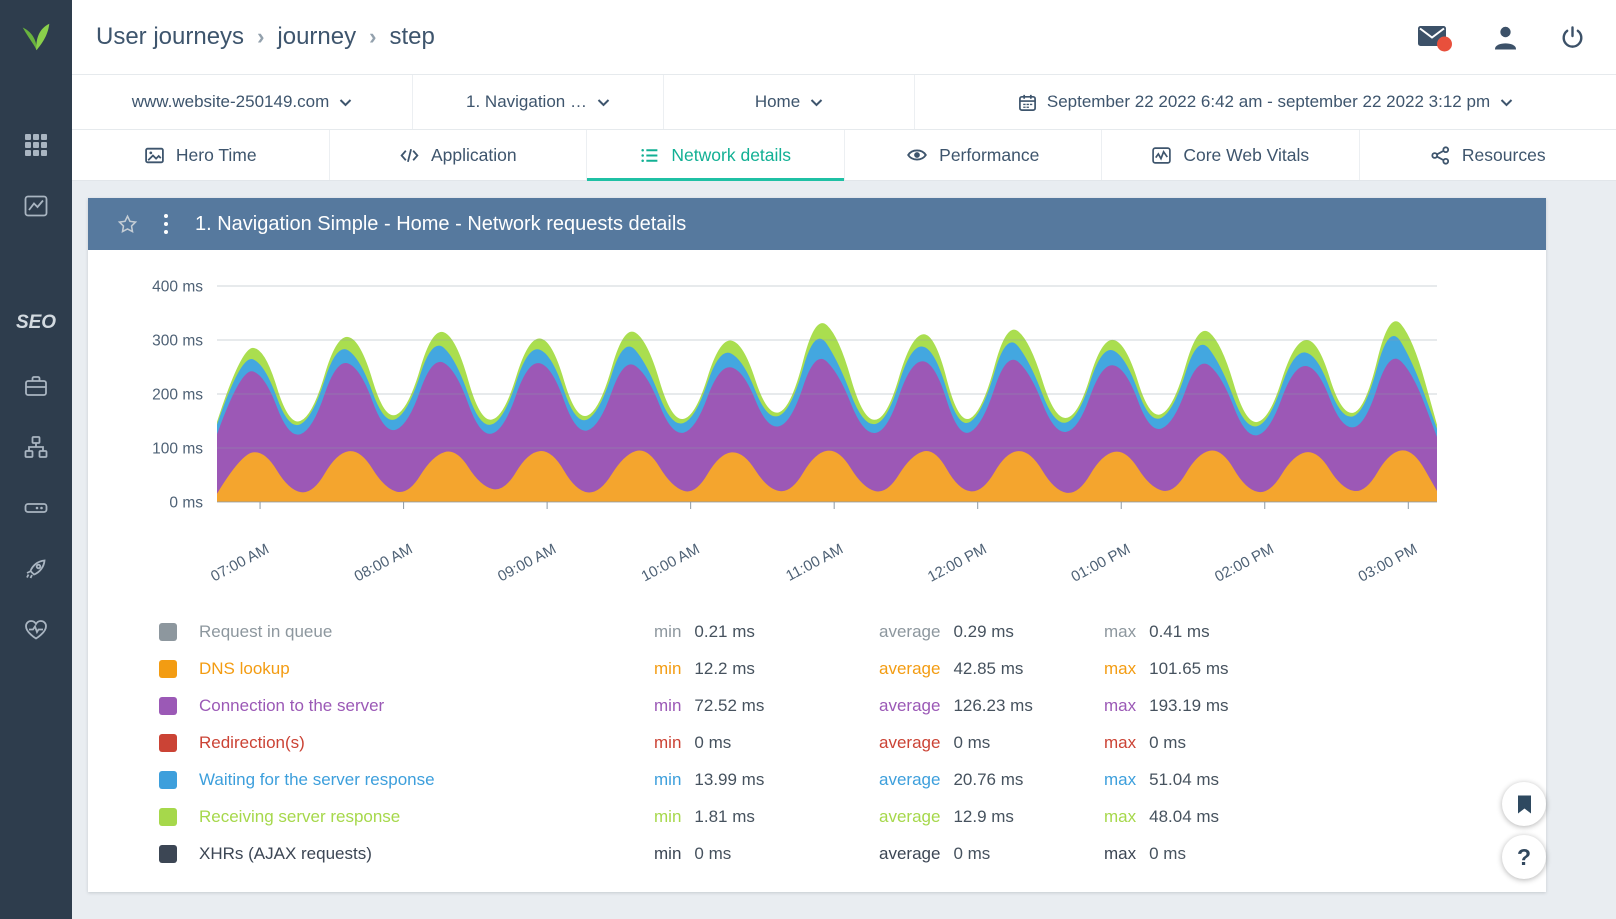 The height and width of the screenshot is (919, 1616). What do you see at coordinates (844, 37) in the screenshot?
I see `top-header: User journeys › journey › step` at bounding box center [844, 37].